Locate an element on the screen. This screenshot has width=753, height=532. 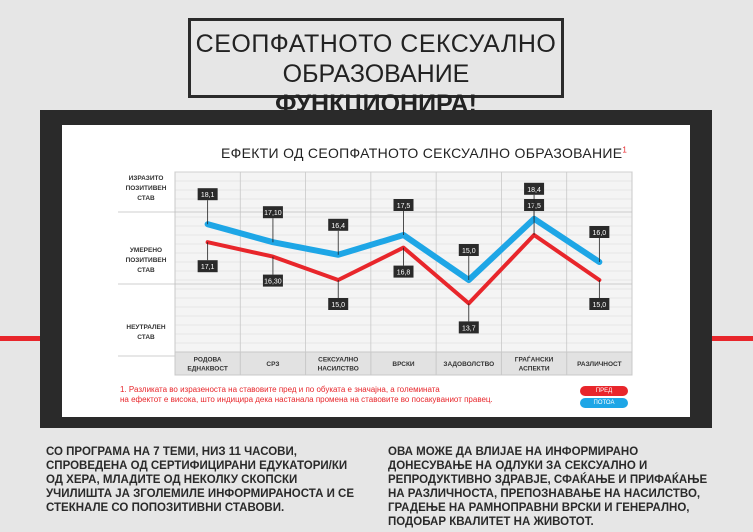
x-tick-label: НАСИЛСТВО is located at coordinates (338, 369).